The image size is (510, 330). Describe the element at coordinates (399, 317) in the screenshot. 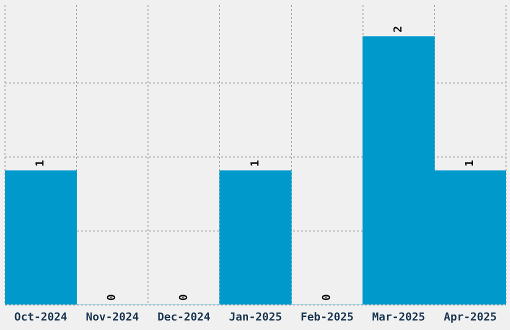

I see `x-tick-label: Mar-2025` at that location.